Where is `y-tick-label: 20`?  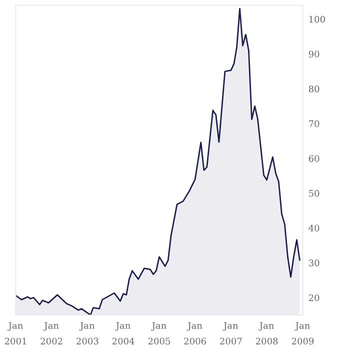
y-tick-label: 20 is located at coordinates (314, 298).